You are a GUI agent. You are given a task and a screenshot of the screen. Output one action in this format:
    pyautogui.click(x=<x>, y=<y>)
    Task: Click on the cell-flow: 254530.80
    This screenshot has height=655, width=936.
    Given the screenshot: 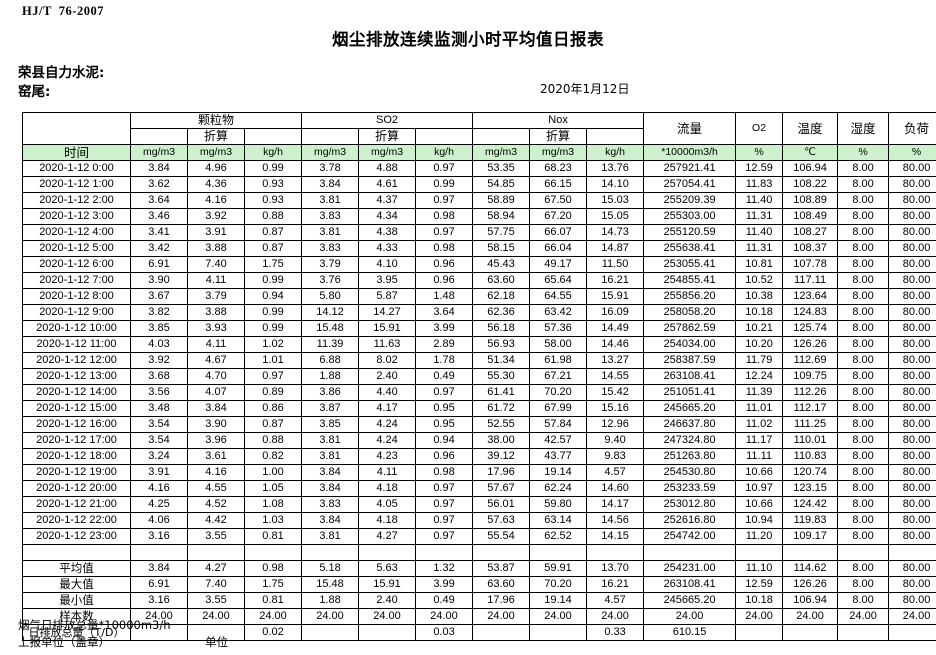 What is the action you would take?
    pyautogui.click(x=690, y=472)
    